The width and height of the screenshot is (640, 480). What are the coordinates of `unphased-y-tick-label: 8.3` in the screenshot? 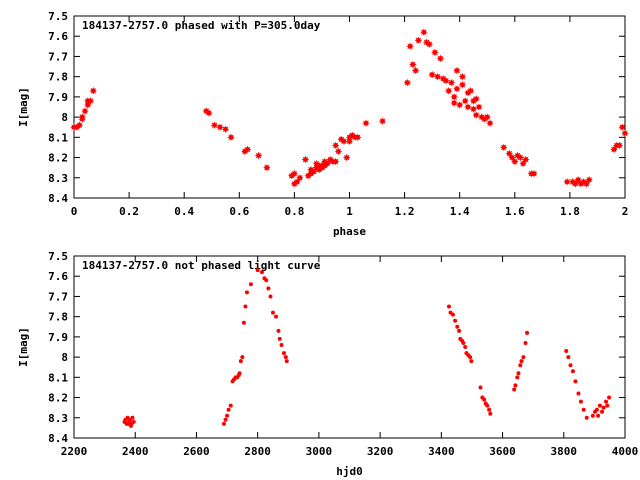 It's located at (58, 418).